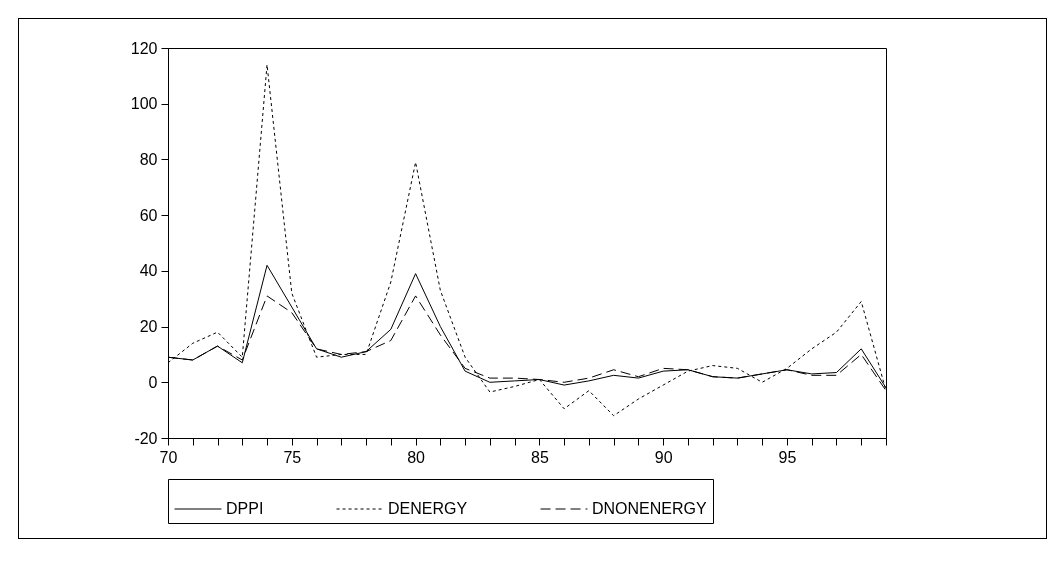 This screenshot has height=564, width=1064. I want to click on y-tick-label: 120, so click(144, 48).